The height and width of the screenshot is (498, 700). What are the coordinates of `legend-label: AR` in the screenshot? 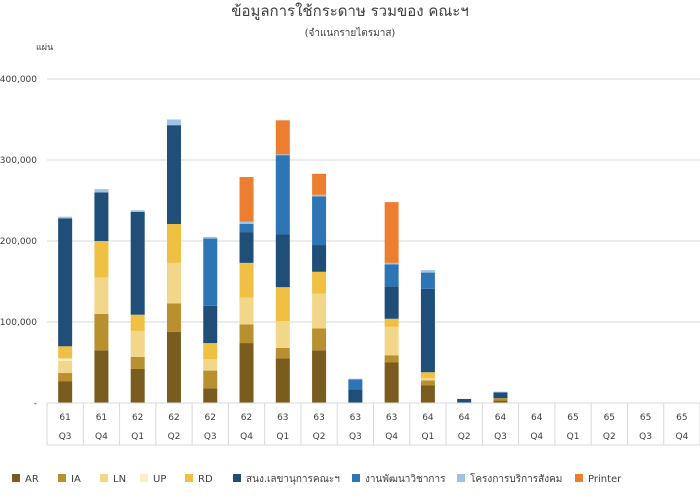 It's located at (32, 479).